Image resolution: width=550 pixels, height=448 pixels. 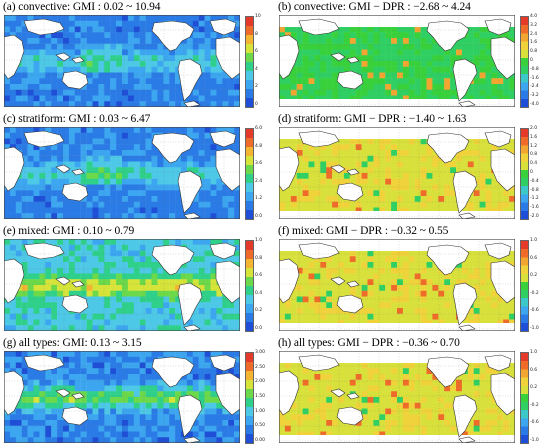 I want to click on color-bar-ticks: 2.0 1.6 1.2 0.8 0.4 0 -0.4 -0.8 -1.2 -1.6 -2.0, so click(x=540, y=173).